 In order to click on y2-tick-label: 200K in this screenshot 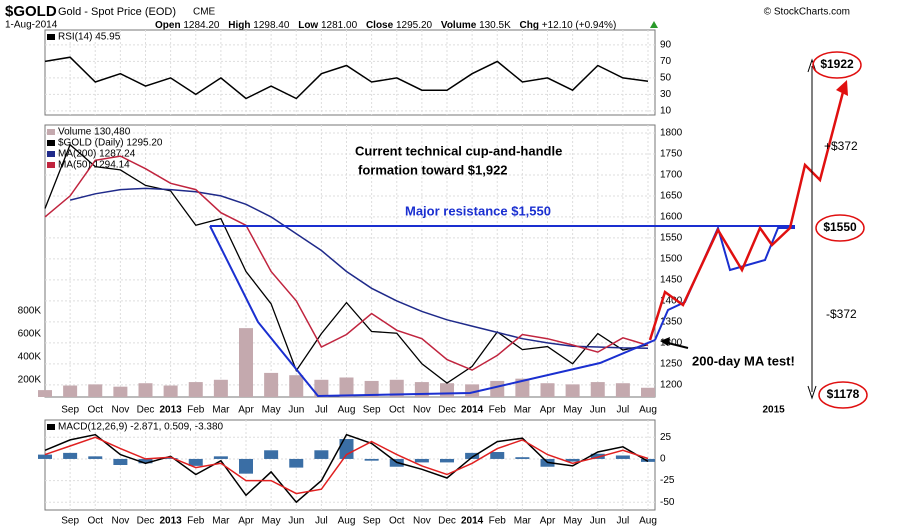, I will do `click(30, 379)`.